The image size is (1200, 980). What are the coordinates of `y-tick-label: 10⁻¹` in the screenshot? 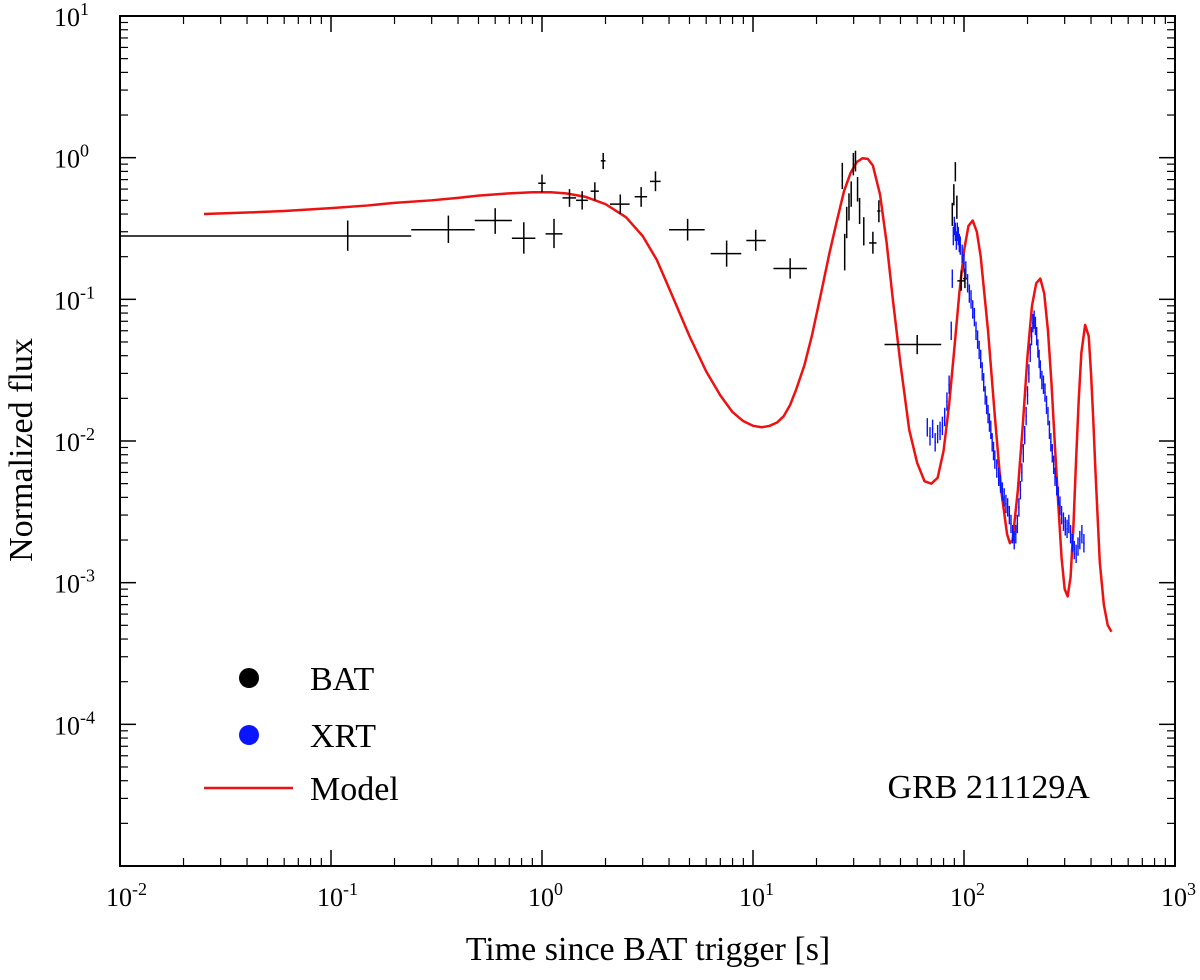 It's located at (74, 298).